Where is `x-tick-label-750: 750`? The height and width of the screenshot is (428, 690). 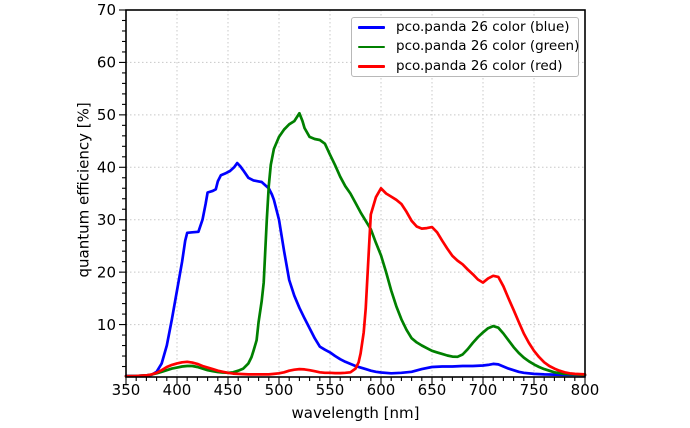 x-tick-label-750: 750 is located at coordinates (534, 390).